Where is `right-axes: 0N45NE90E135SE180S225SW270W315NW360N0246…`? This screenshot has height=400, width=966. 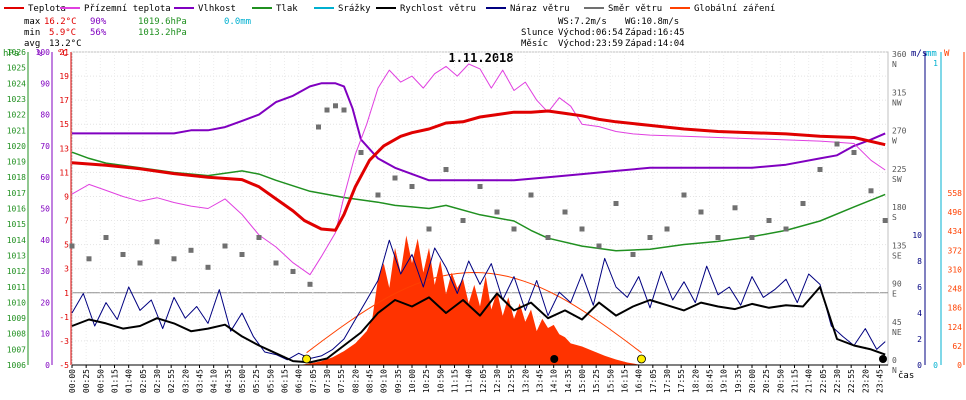 right-axes: 0N45NE90E135SE180S225SW270W315NW360N0246… is located at coordinates (928, 212).